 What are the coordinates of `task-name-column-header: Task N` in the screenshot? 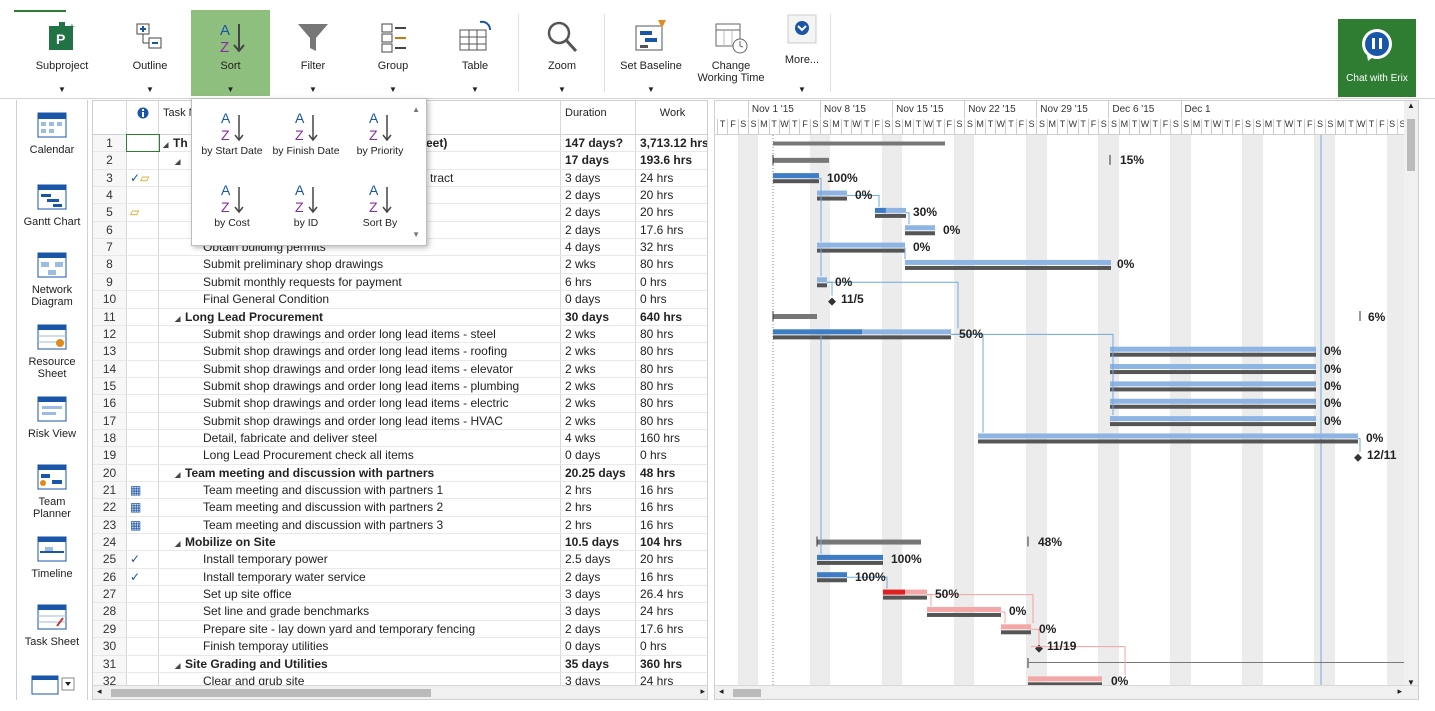 It's located at (360, 118).